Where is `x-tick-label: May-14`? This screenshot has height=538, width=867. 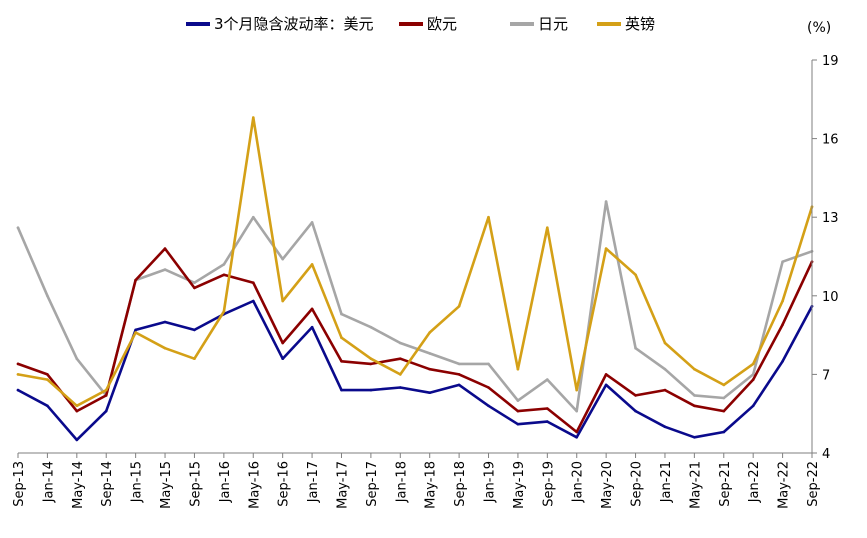 x-tick-label: May-14 is located at coordinates (78, 485).